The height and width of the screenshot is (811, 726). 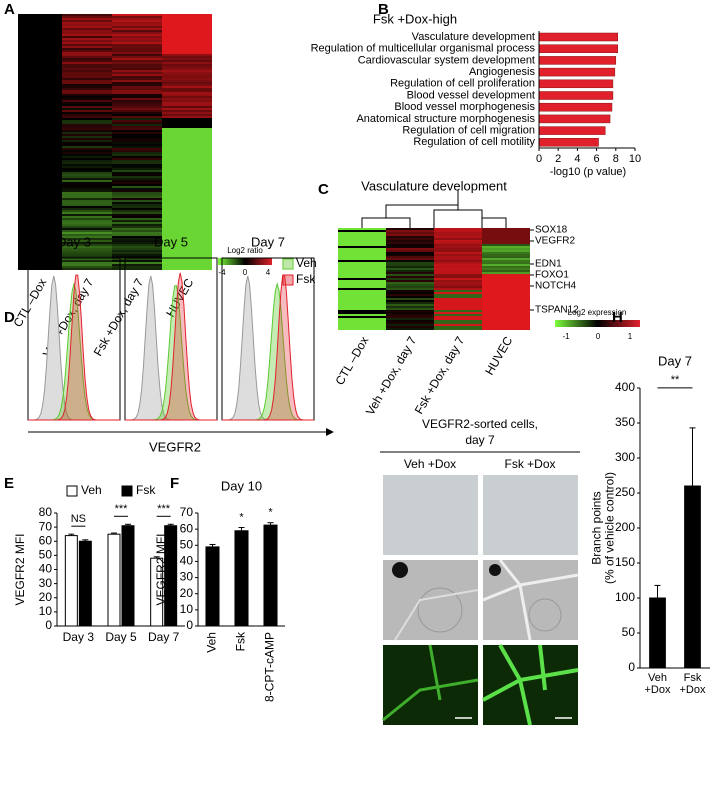 I want to click on x-tick-label: Fsk +Dox, so click(x=692, y=684).